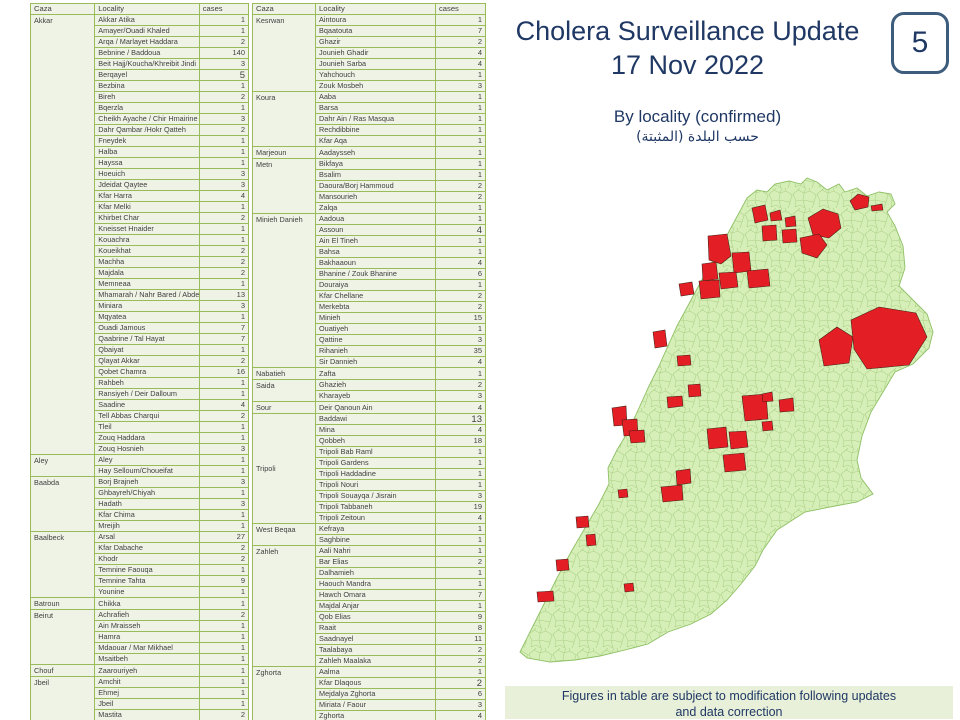  What do you see at coordinates (375, 705) in the screenshot?
I see `locality-cell: Miriata / Faour` at bounding box center [375, 705].